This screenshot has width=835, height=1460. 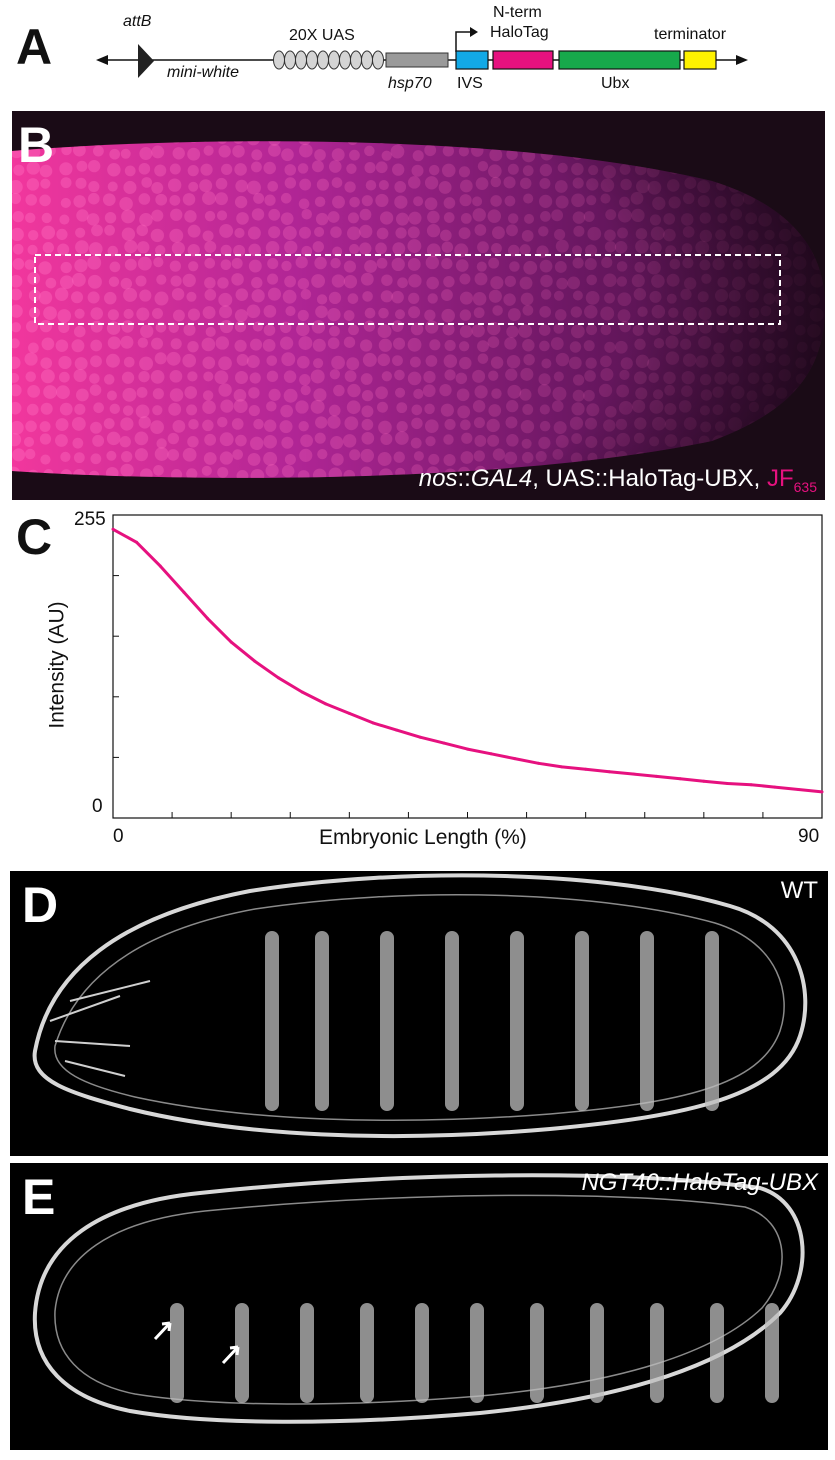 What do you see at coordinates (40, 905) in the screenshot?
I see `panel-d-letter: D` at bounding box center [40, 905].